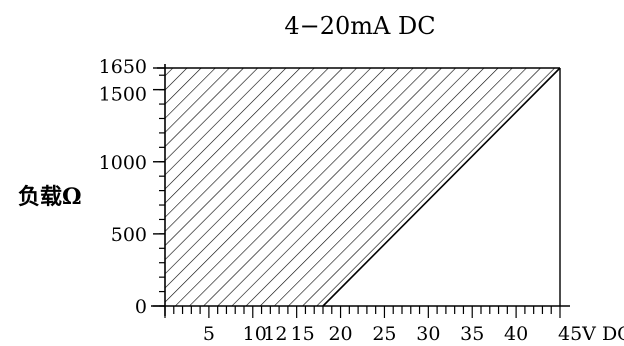 This screenshot has height=346, width=624. Describe the element at coordinates (129, 235) in the screenshot. I see `y-tick-label: 500` at that location.